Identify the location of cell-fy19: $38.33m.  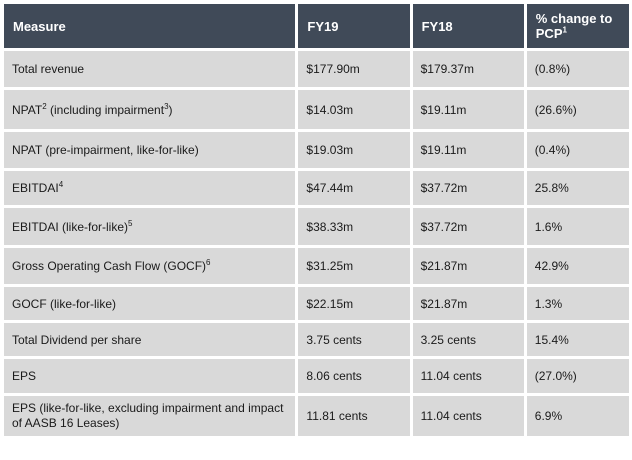
(354, 226).